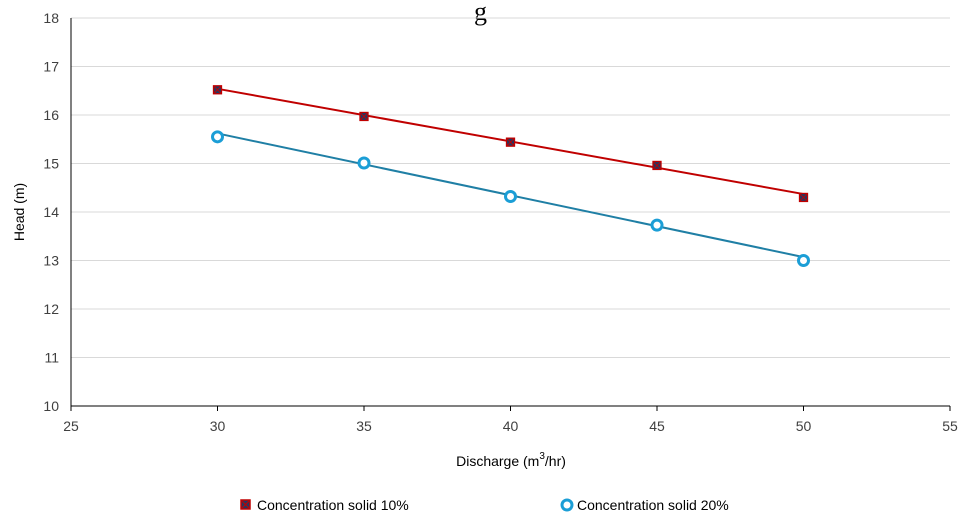 The width and height of the screenshot is (961, 515). What do you see at coordinates (555, 461) in the screenshot?
I see `x-axis-title-tail: /hr)` at bounding box center [555, 461].